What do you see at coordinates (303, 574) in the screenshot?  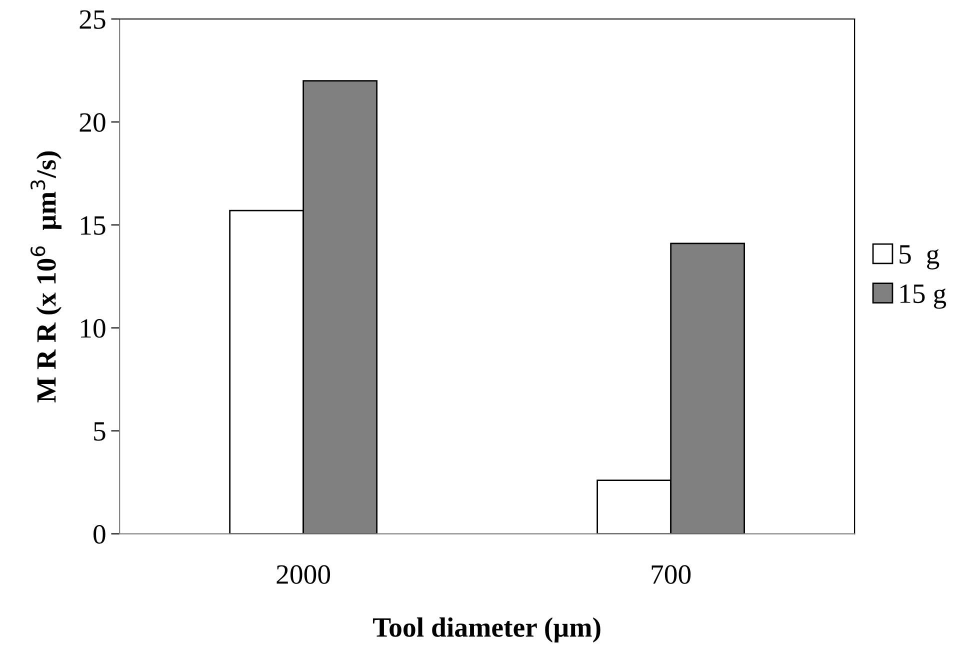 I see `x-tick-label: 2000` at bounding box center [303, 574].